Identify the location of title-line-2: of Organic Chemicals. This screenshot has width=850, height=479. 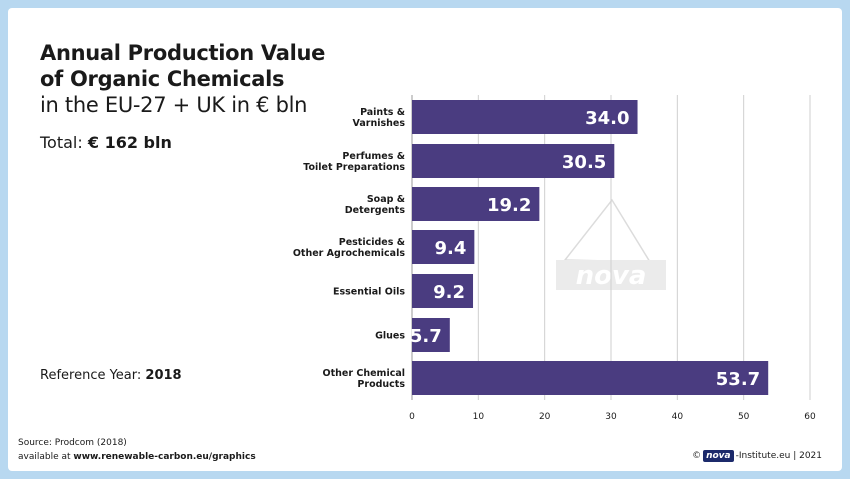
(162, 79).